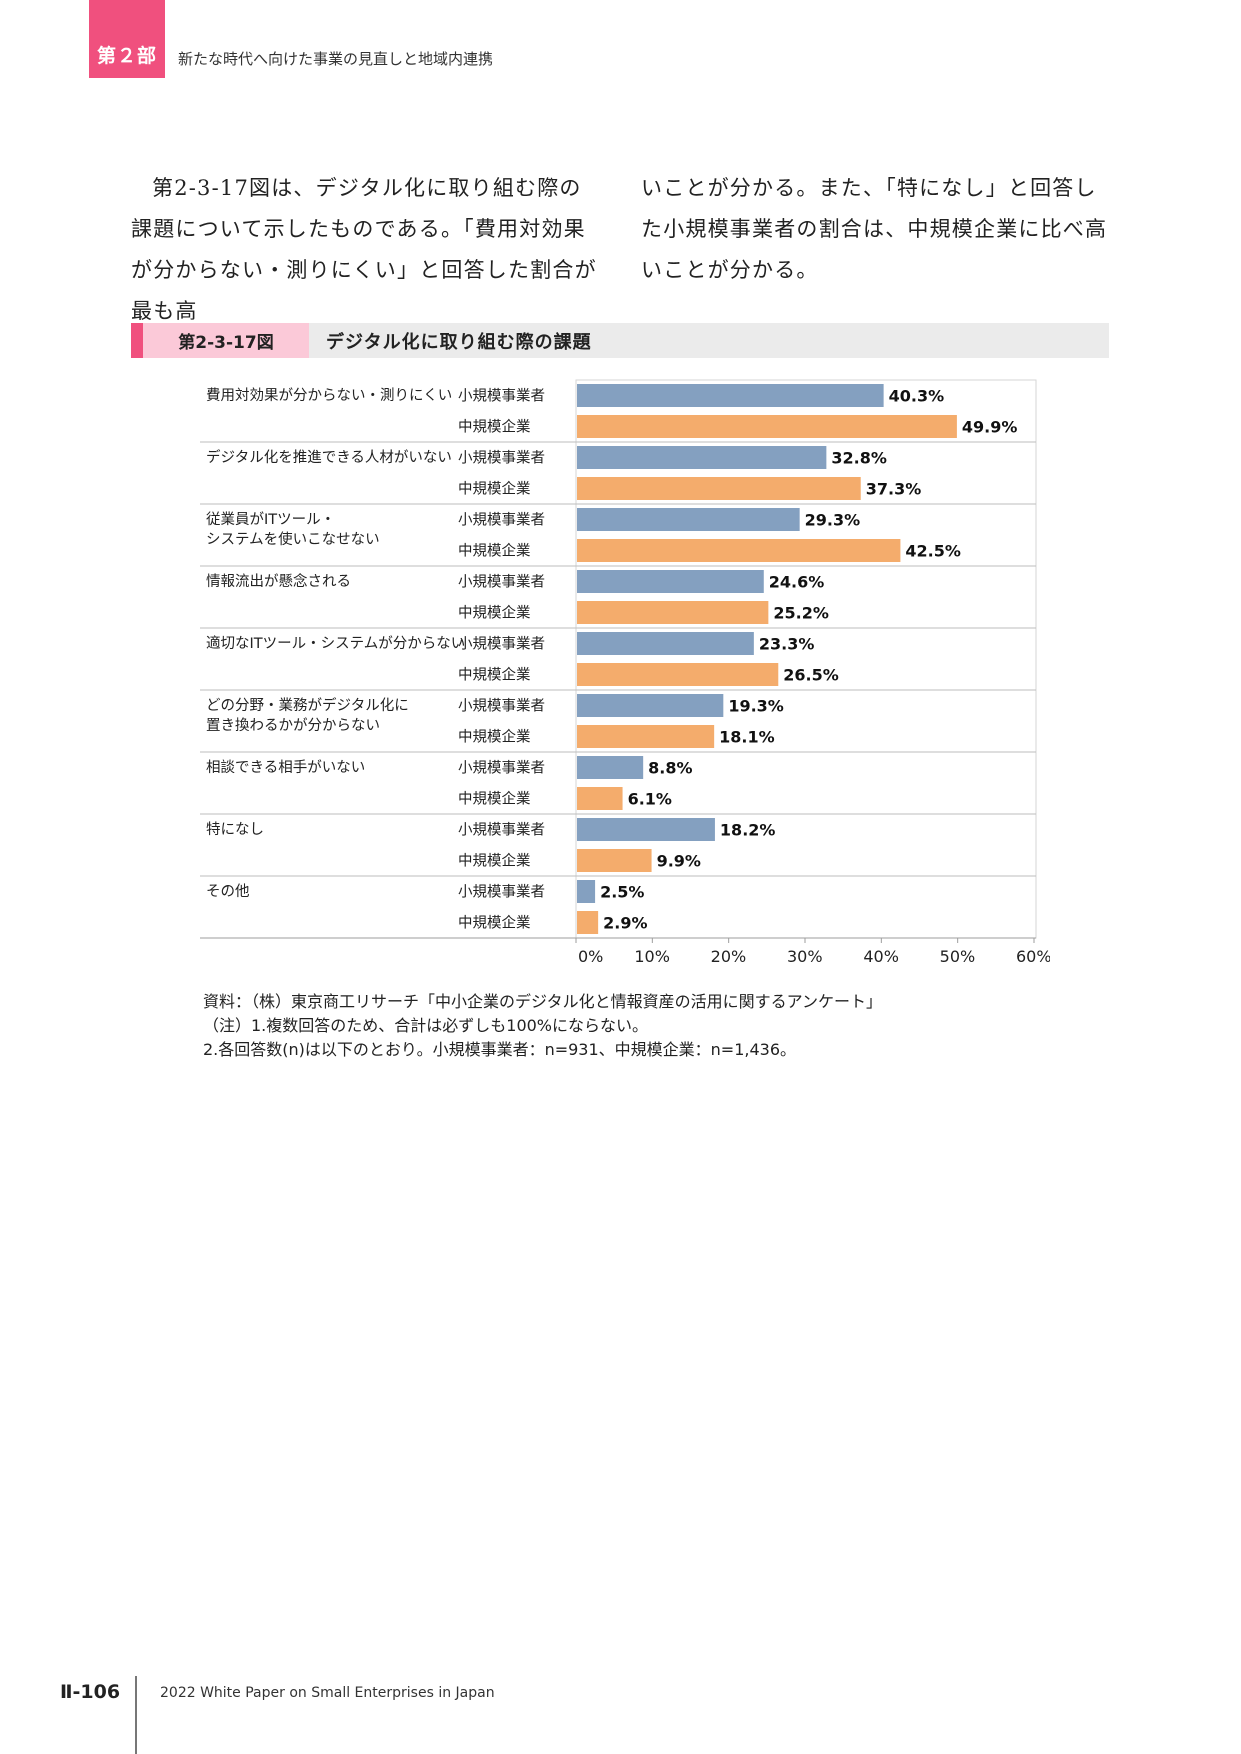 The height and width of the screenshot is (1754, 1241). Describe the element at coordinates (278, 581) in the screenshot. I see `category-label: 情報流出が懸念される` at that location.